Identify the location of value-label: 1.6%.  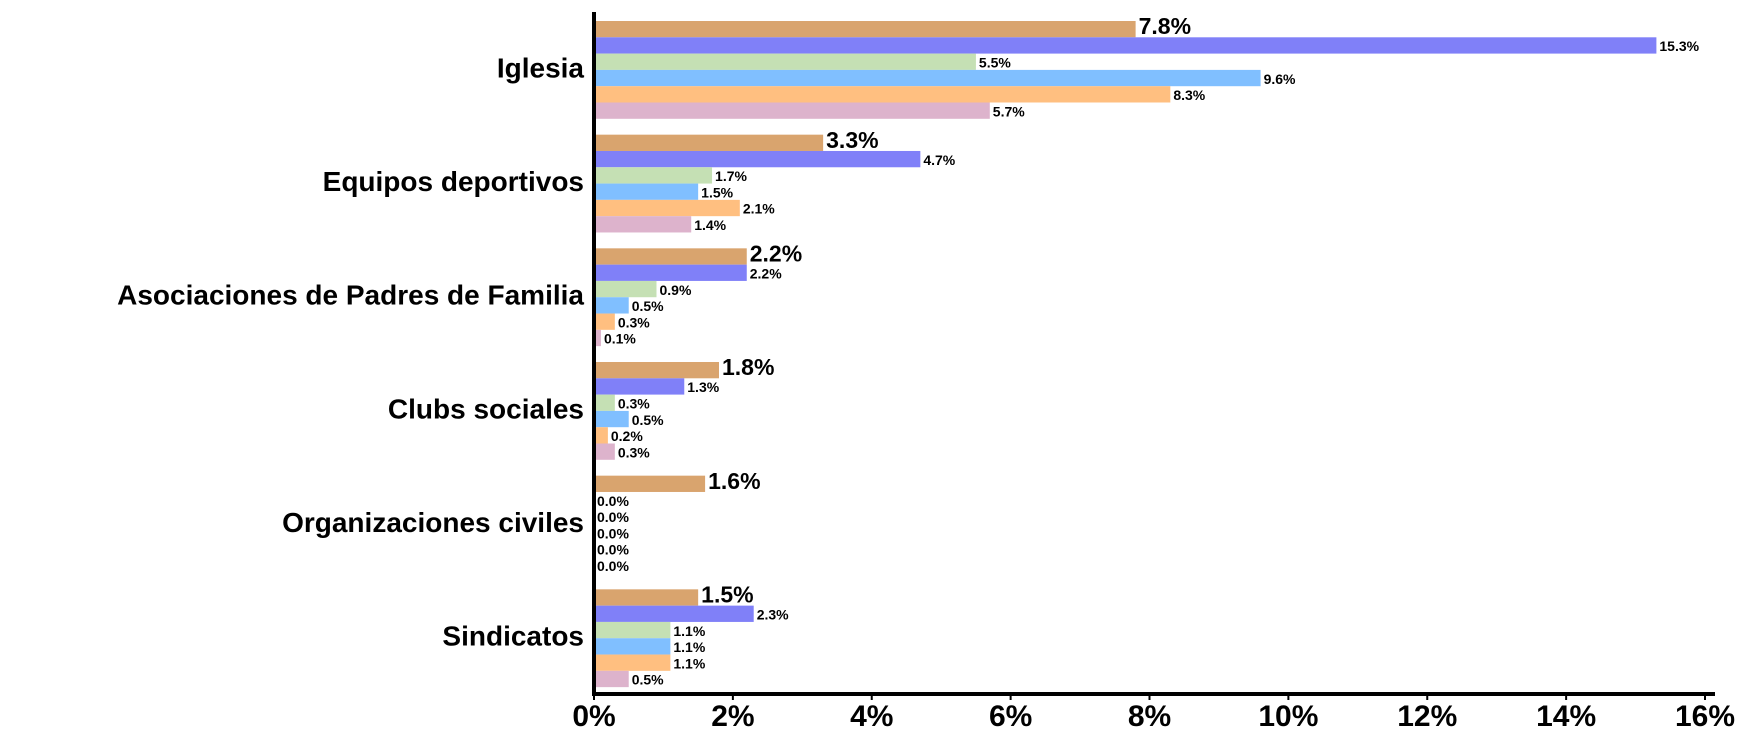
(734, 481).